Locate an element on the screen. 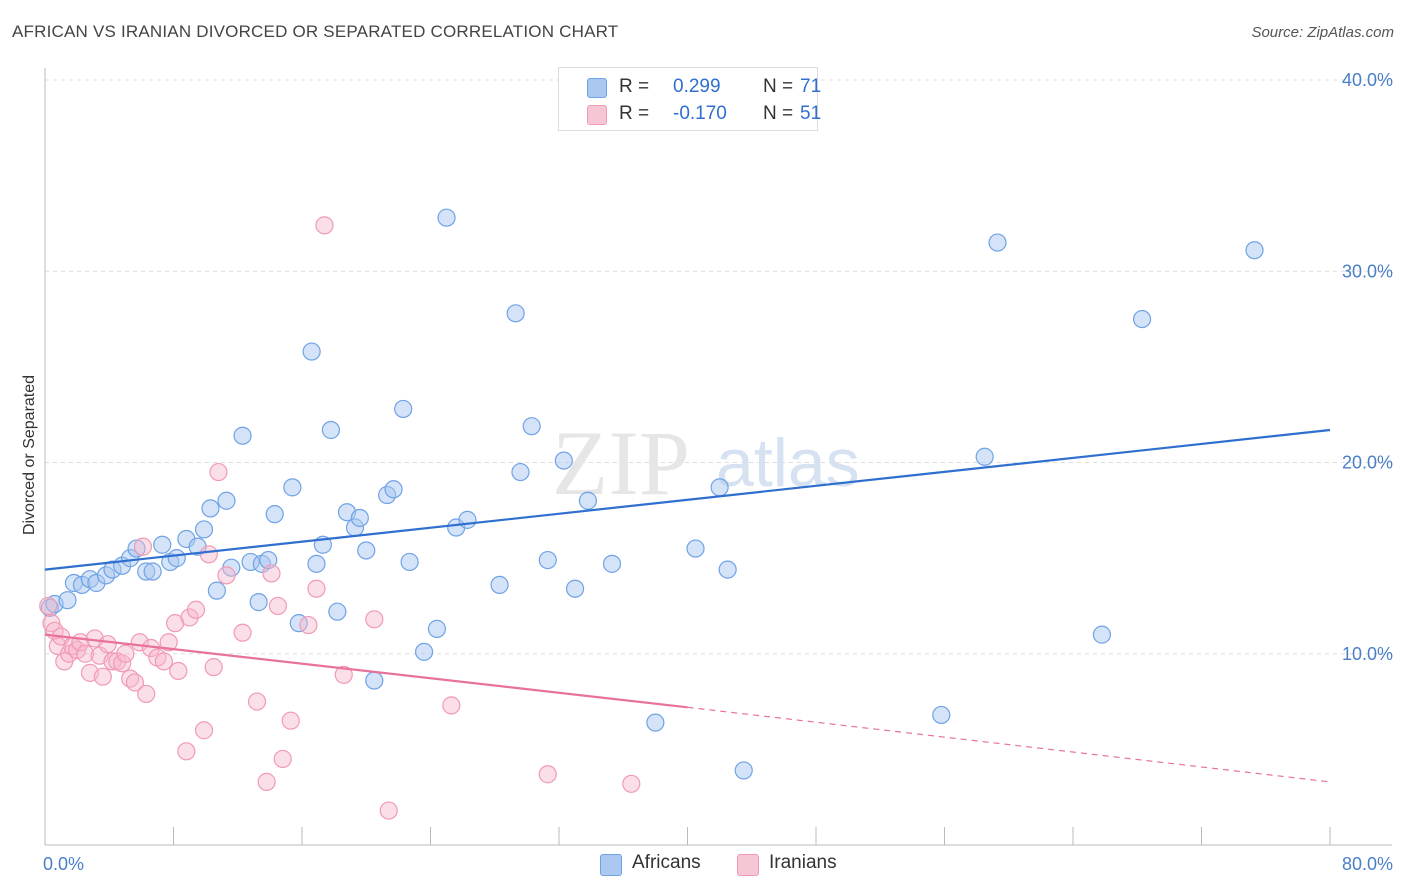  legend-swatch-africans is located at coordinates (597, 88).